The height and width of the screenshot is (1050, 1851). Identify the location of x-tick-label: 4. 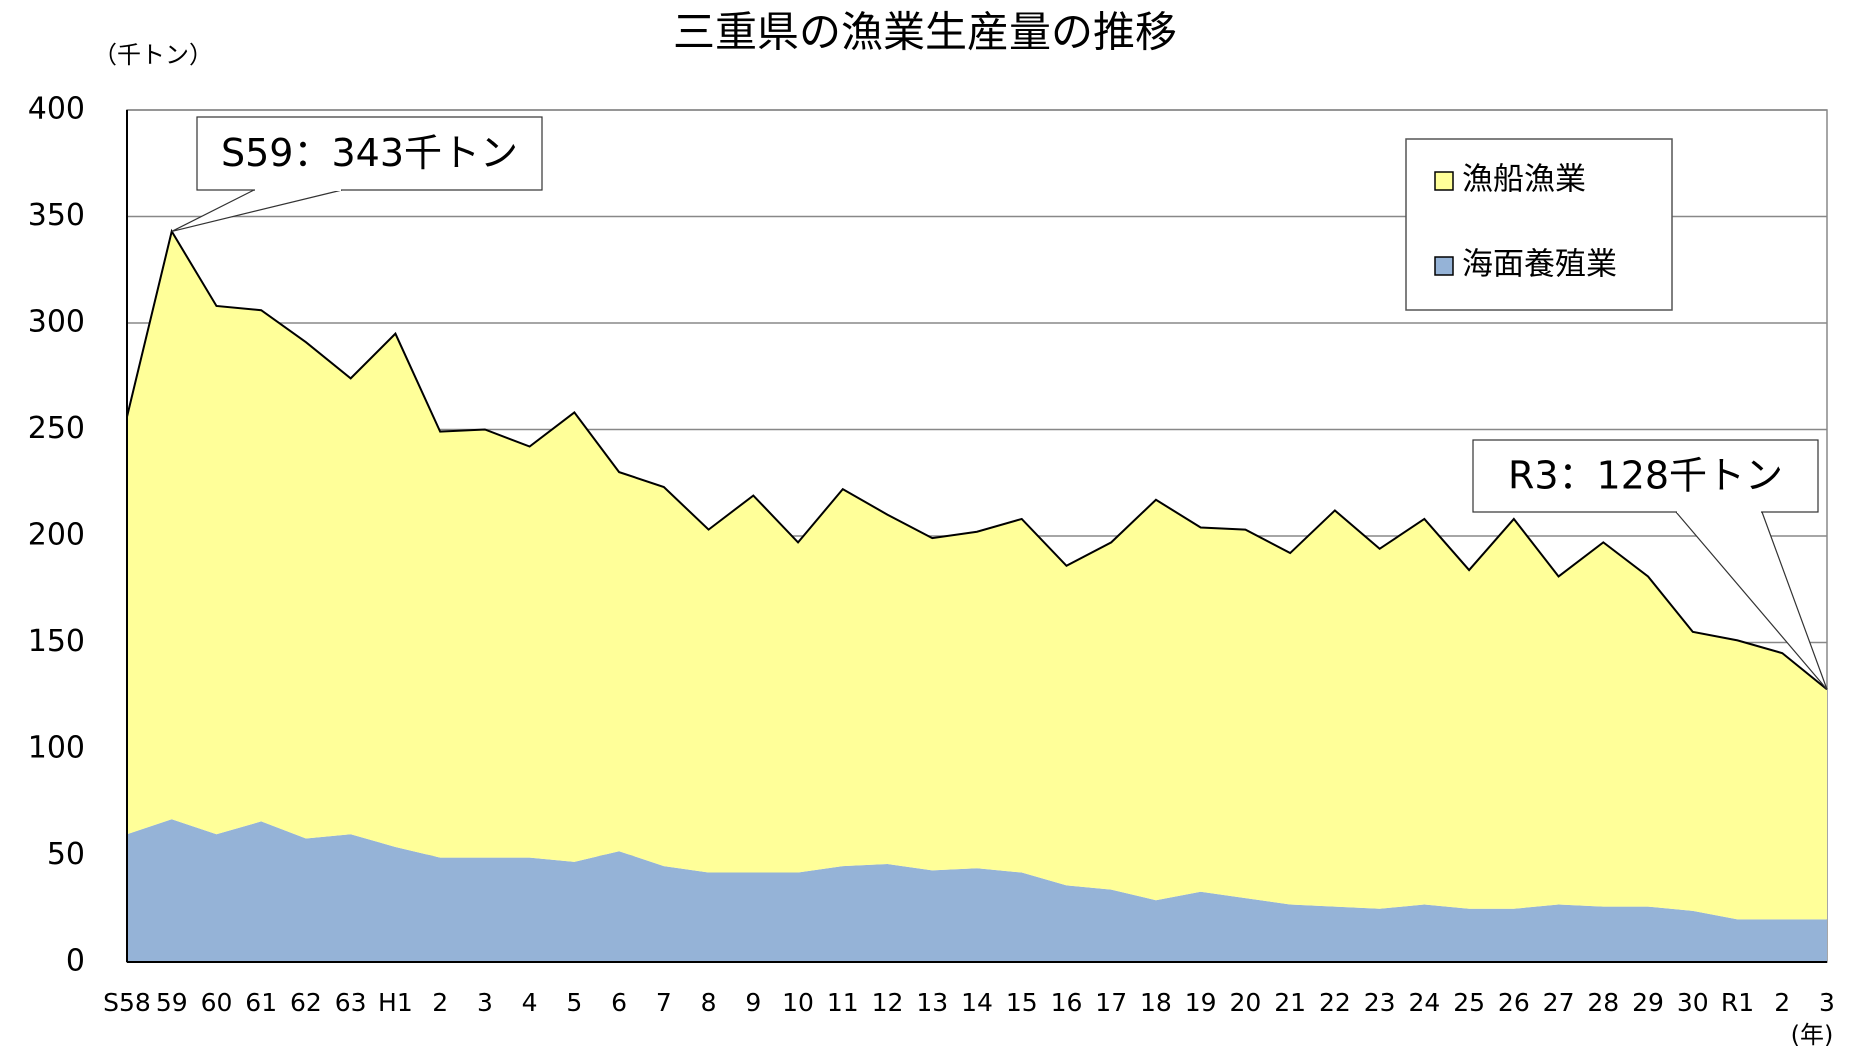
(530, 1002).